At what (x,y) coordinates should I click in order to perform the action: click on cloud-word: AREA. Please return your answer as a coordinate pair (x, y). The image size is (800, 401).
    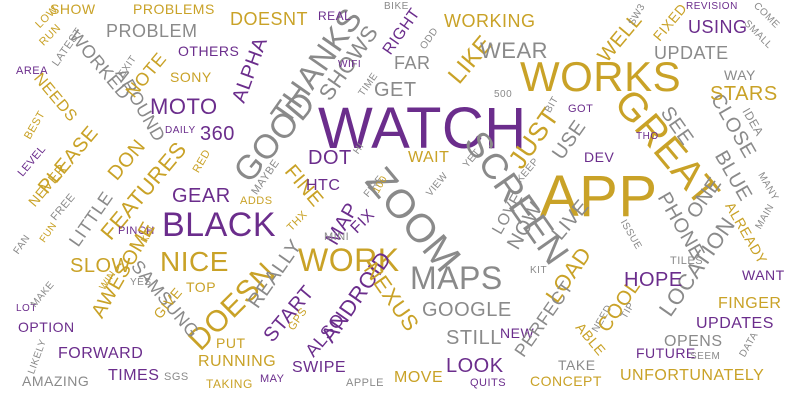
    Looking at the image, I should click on (32, 71).